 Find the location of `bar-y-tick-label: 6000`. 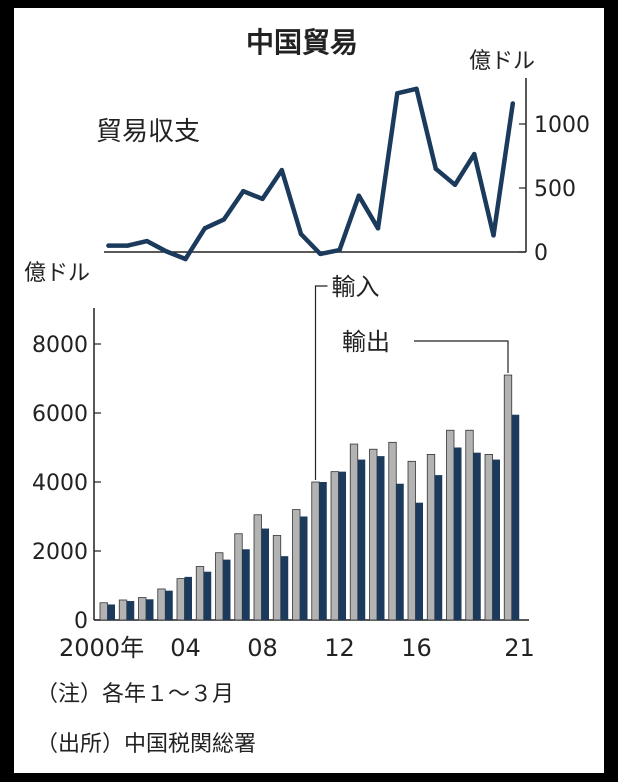

bar-y-tick-label: 6000 is located at coordinates (60, 414).